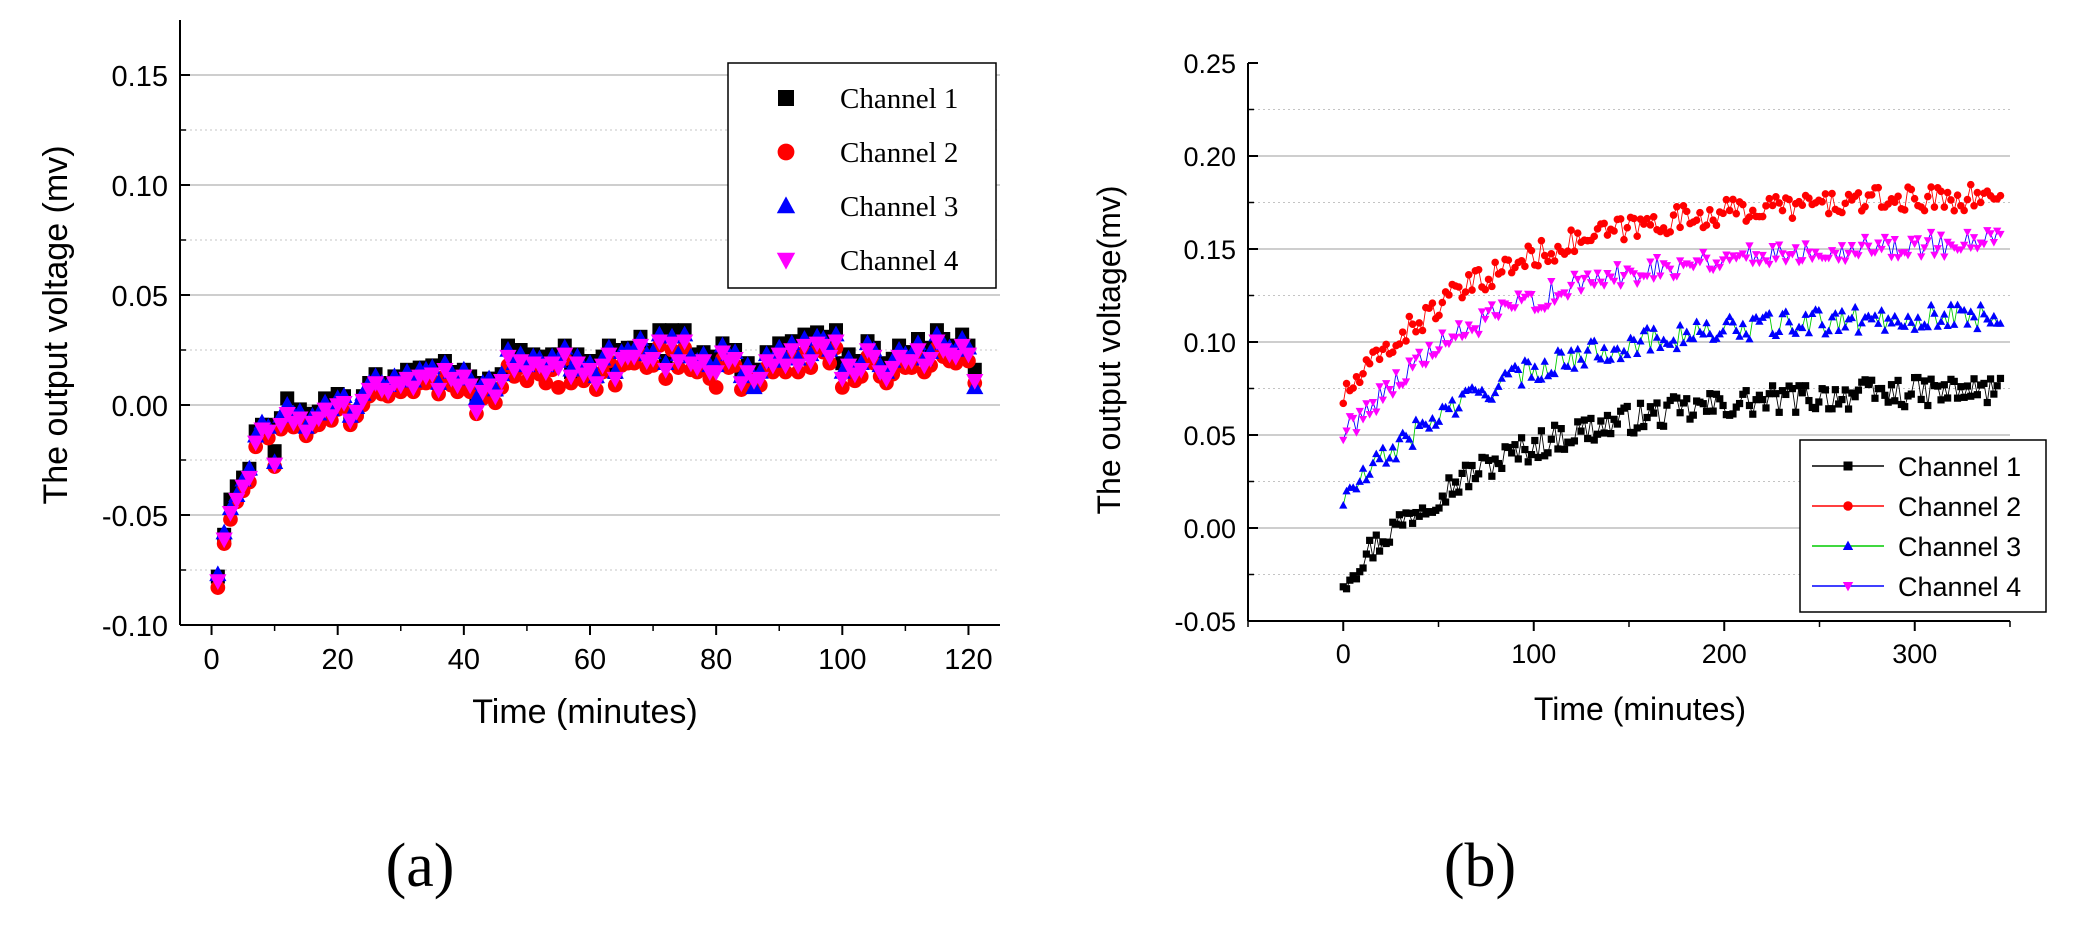 The image size is (2079, 940). I want to click on y-tick-label: 0.15, so click(1209, 250).